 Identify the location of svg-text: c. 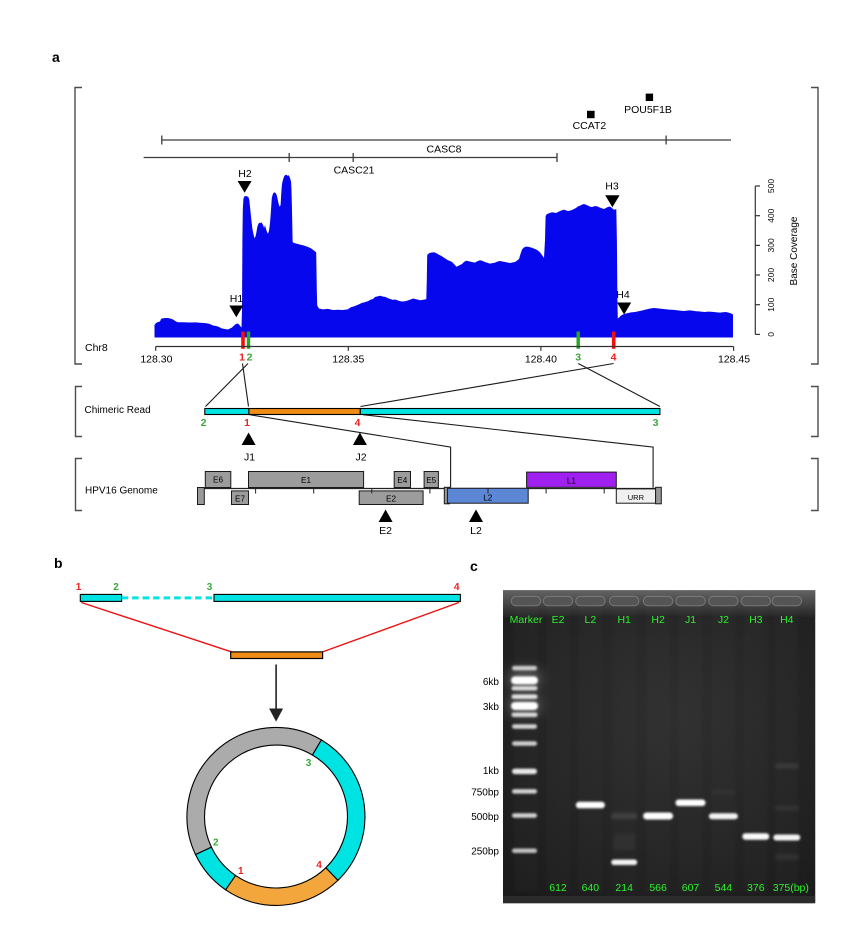
(474, 566).